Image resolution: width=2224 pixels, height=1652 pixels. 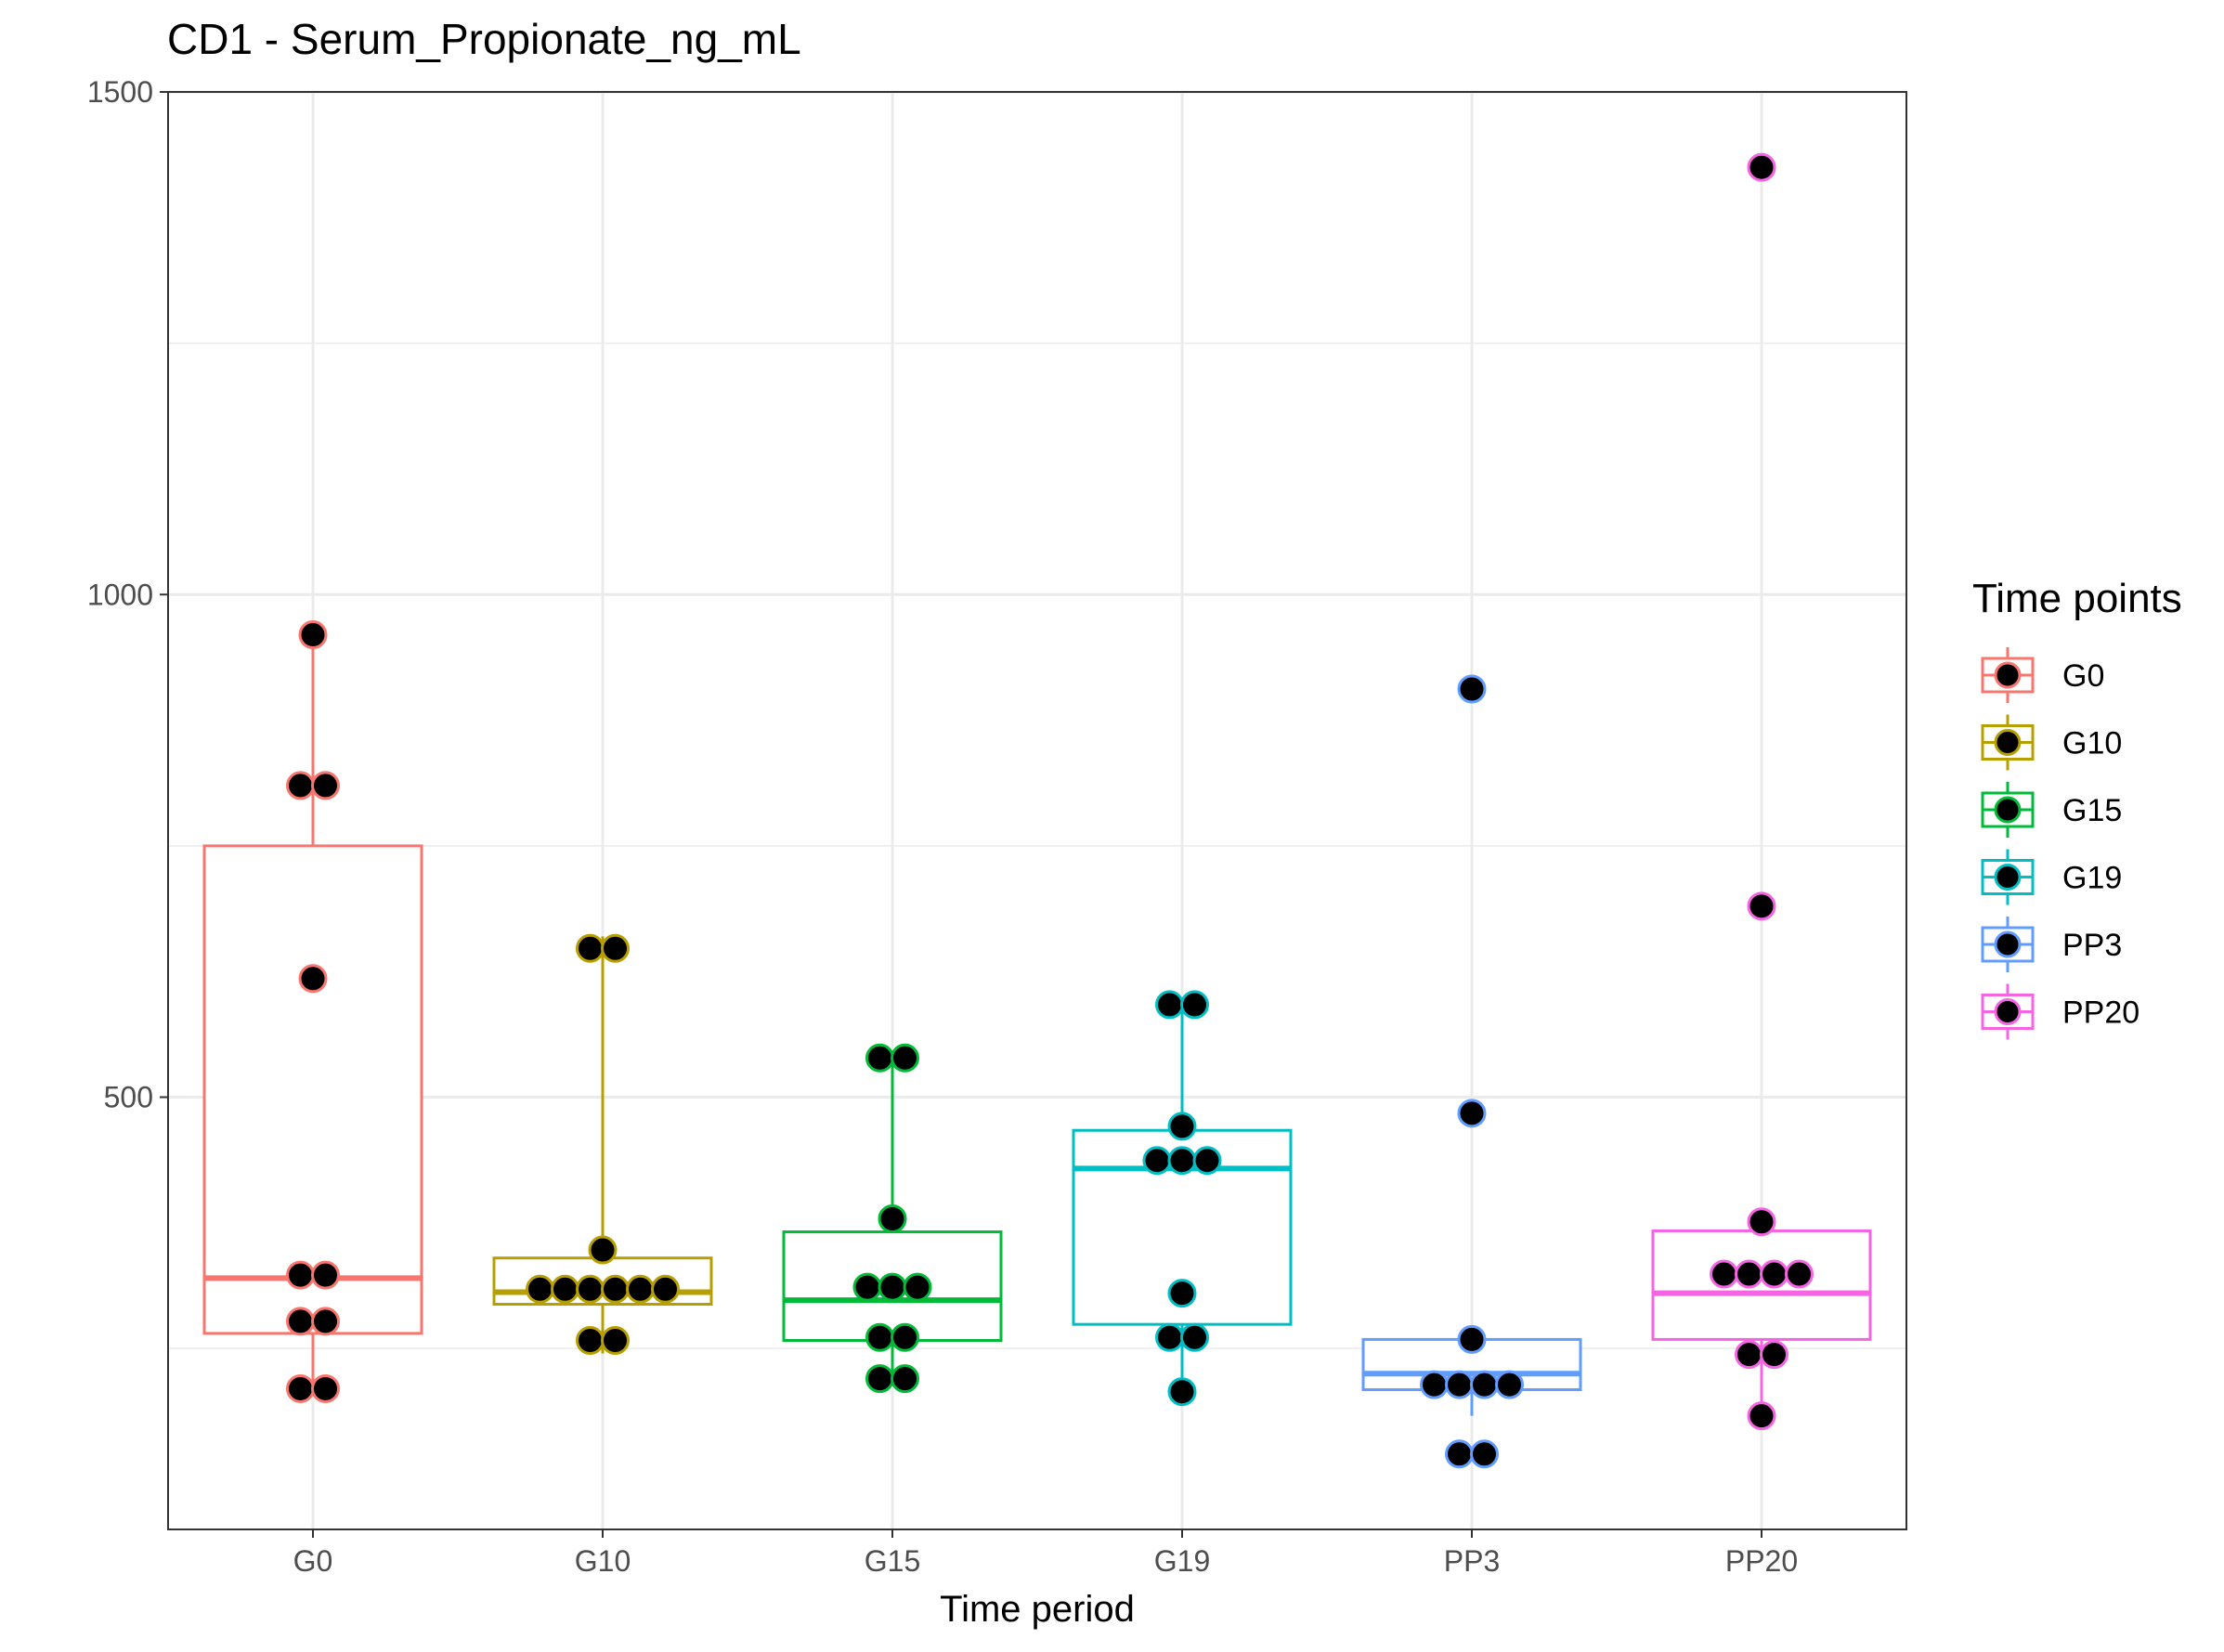 What do you see at coordinates (1182, 1561) in the screenshot?
I see `x-tick-label: G19` at bounding box center [1182, 1561].